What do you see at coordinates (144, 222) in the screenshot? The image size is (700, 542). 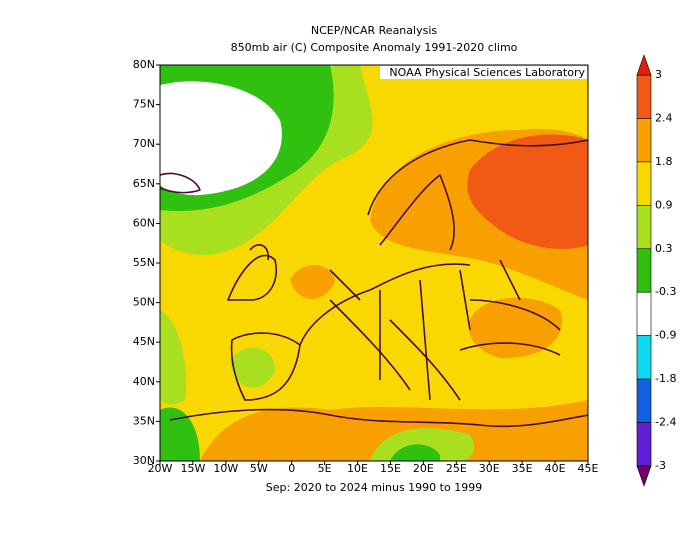 I see `lat-label: 60N` at bounding box center [144, 222].